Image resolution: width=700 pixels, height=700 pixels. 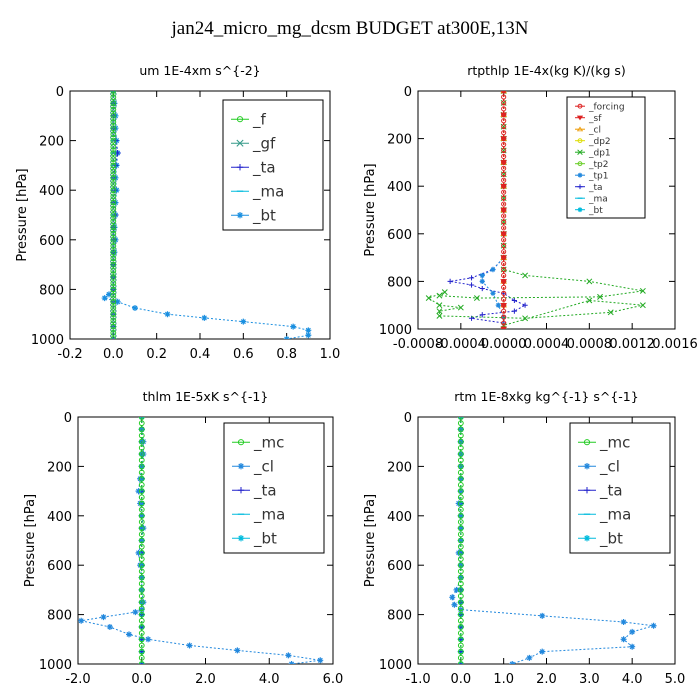 What do you see at coordinates (286, 354) in the screenshot?
I see `x-tick-label: 0.8` at bounding box center [286, 354].